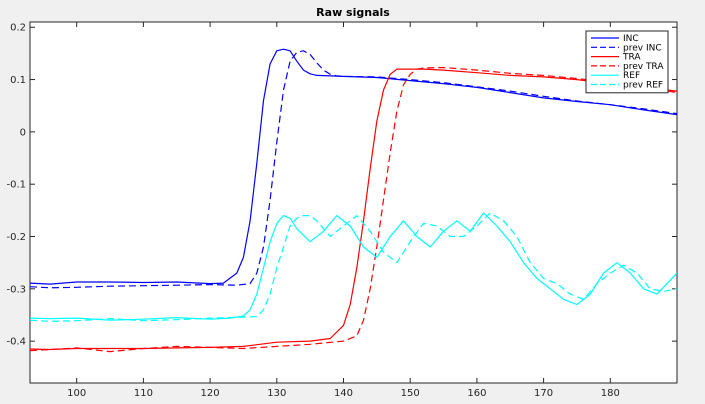 Image resolution: width=705 pixels, height=404 pixels. What do you see at coordinates (610, 393) in the screenshot?
I see `x-tick-label: 180` at bounding box center [610, 393].